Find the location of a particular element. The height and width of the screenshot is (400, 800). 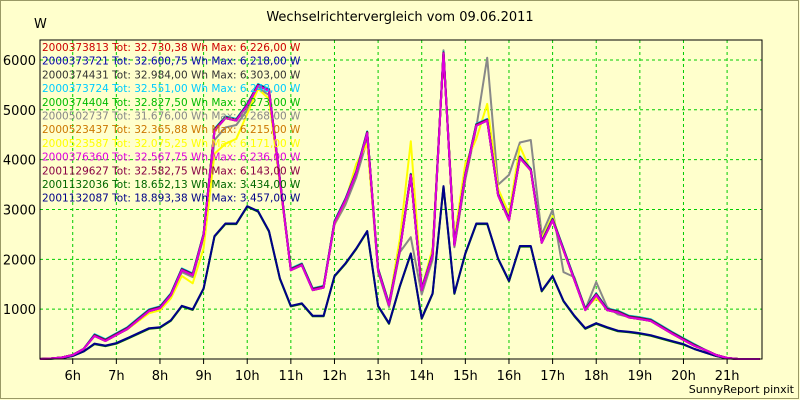

y-tick-label: 6000 is located at coordinates (19, 61).